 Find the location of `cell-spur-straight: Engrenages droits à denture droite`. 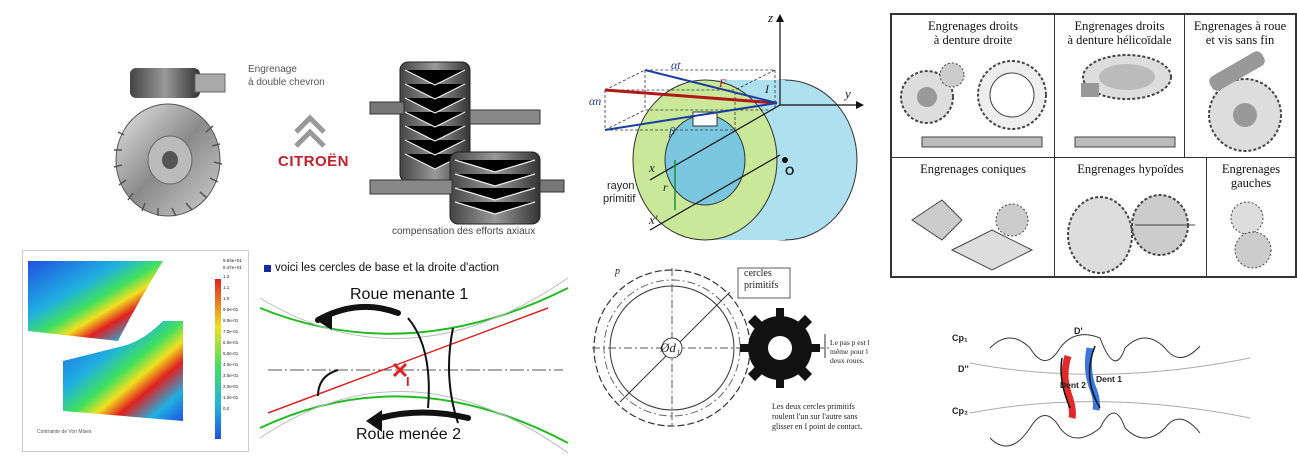

cell-spur-straight: Engrenages droits à denture droite is located at coordinates (973, 86).